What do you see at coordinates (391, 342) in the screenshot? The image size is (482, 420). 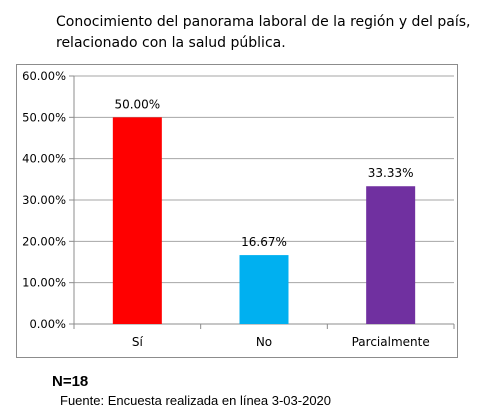 I see `x-tick-label: Parcialmente` at bounding box center [391, 342].